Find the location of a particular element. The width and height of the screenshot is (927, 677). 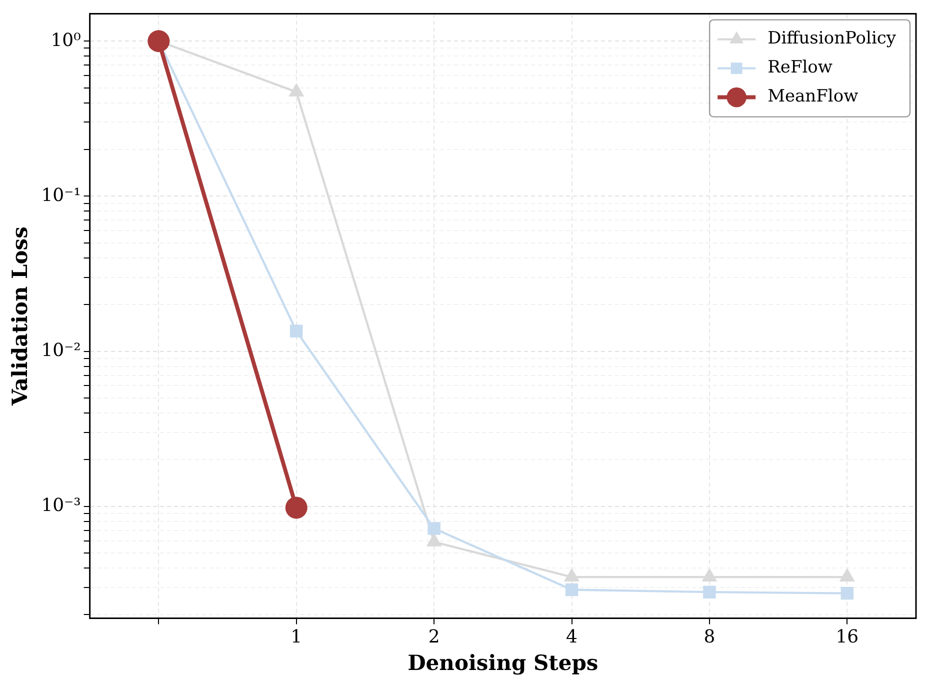

y-tick-label: 10⁻³ is located at coordinates (61, 505).